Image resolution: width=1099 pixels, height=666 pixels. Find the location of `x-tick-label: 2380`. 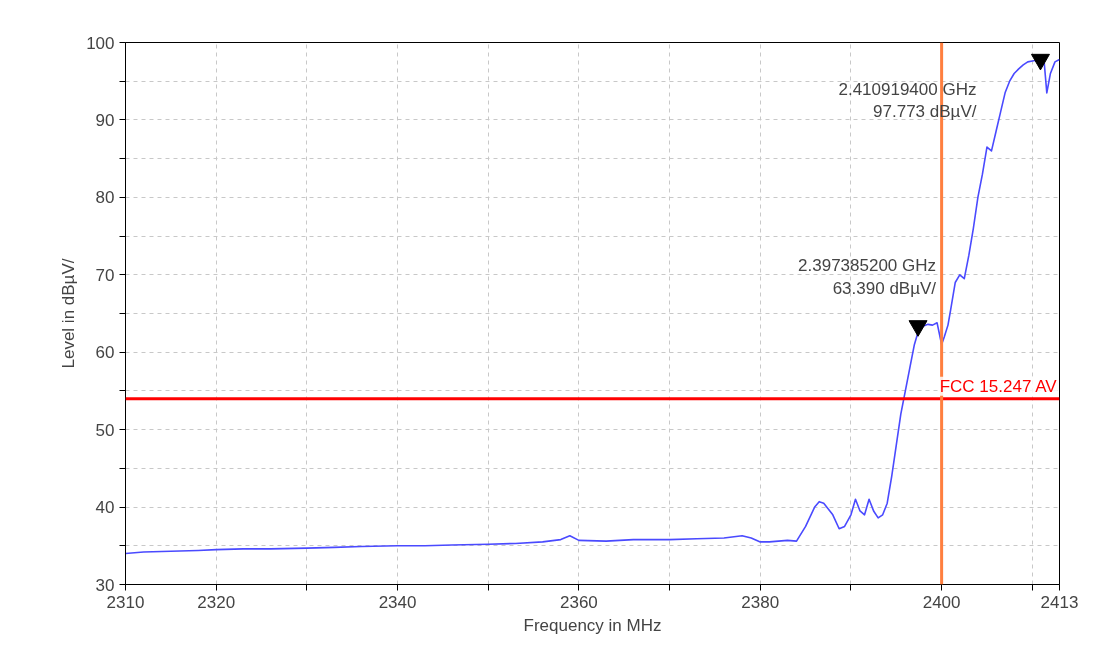

x-tick-label: 2380 is located at coordinates (760, 602).